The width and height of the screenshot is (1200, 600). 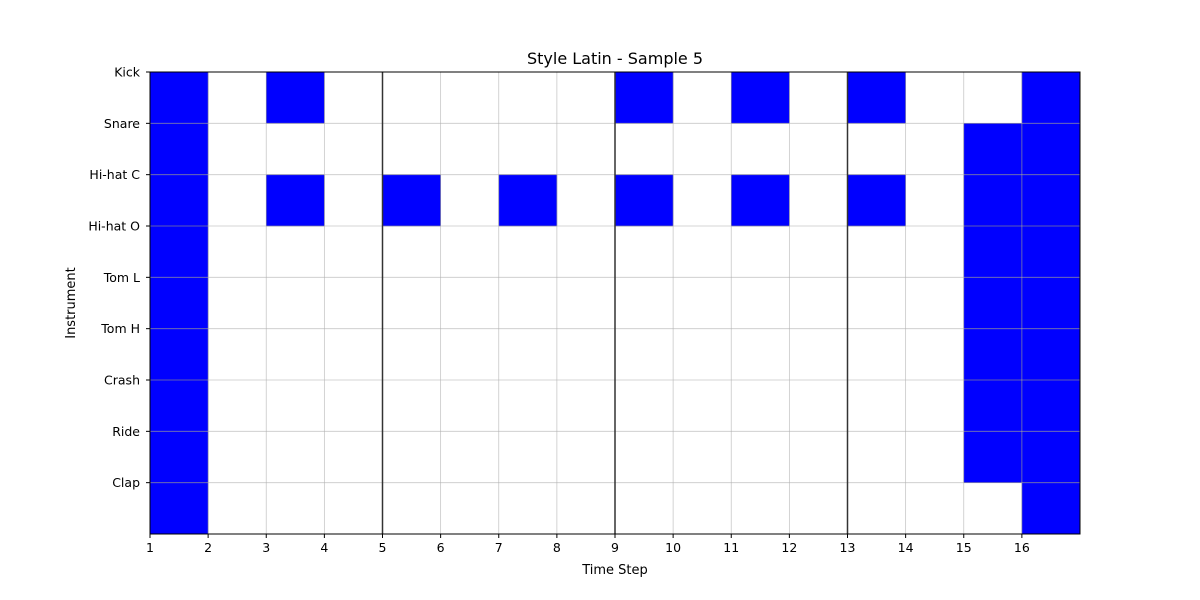 What do you see at coordinates (120, 328) in the screenshot?
I see `y-tick-label: Tom H` at bounding box center [120, 328].